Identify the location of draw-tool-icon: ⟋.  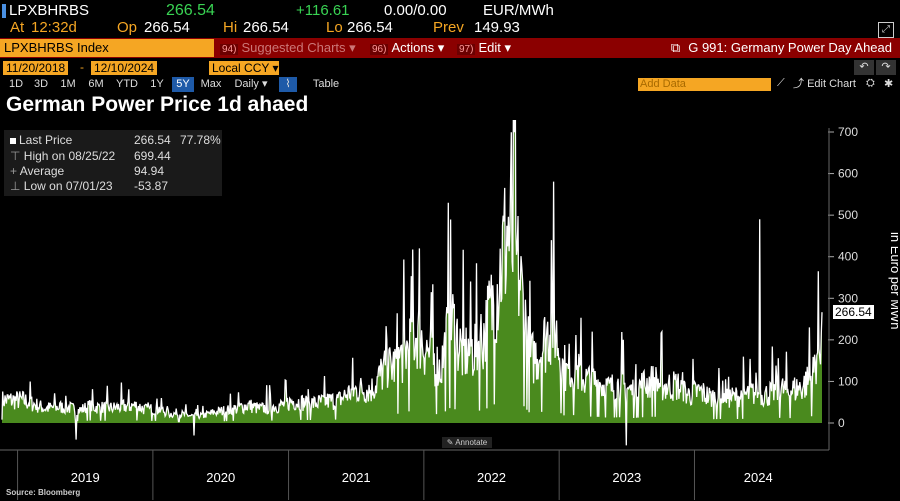
(781, 83).